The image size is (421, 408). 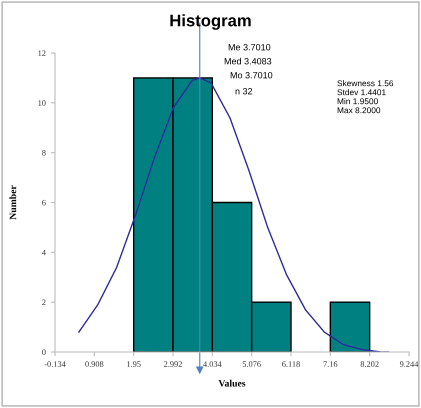 I want to click on annotation: Mo 3.7010, so click(x=251, y=75).